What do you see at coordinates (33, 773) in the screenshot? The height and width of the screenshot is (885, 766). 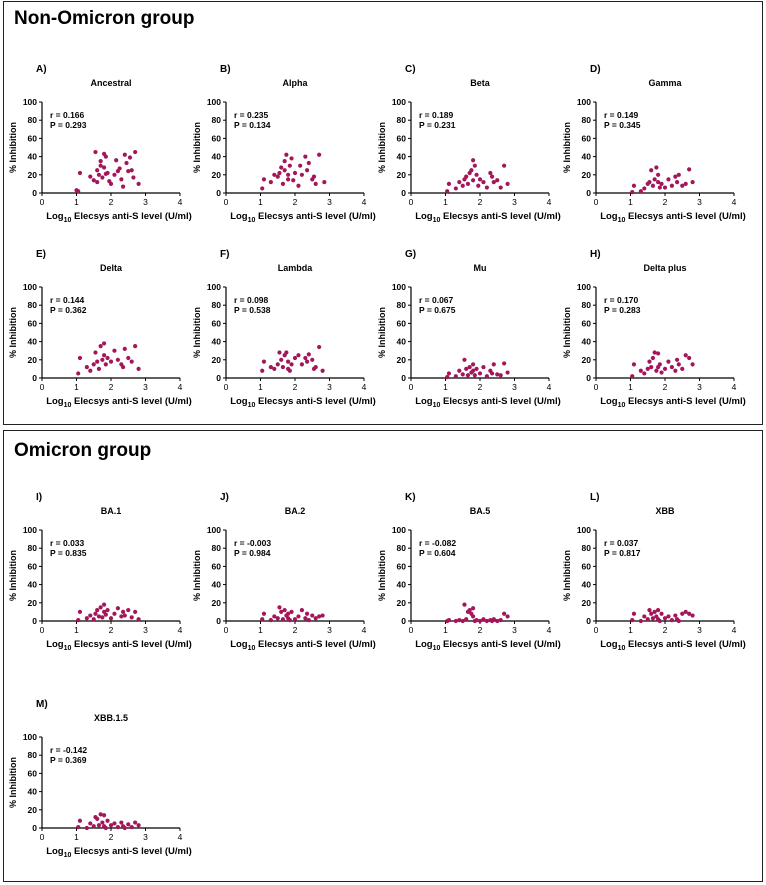 I see `y-tick-label: 60` at bounding box center [33, 773].